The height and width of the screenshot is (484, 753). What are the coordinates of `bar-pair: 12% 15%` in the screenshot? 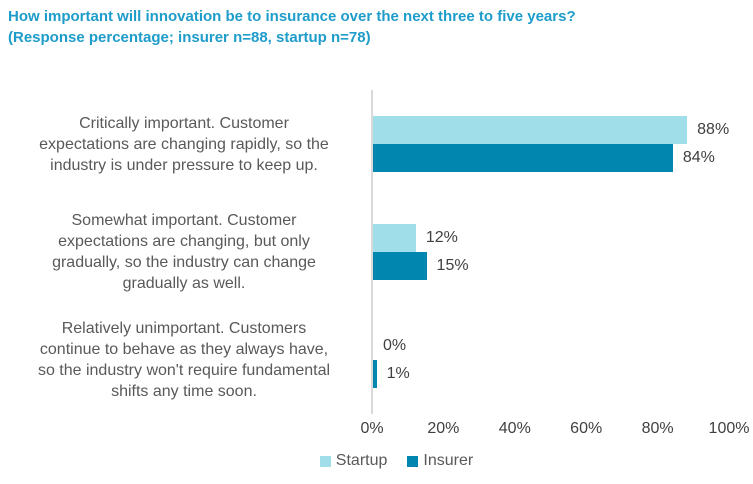 It's located at (550, 252).